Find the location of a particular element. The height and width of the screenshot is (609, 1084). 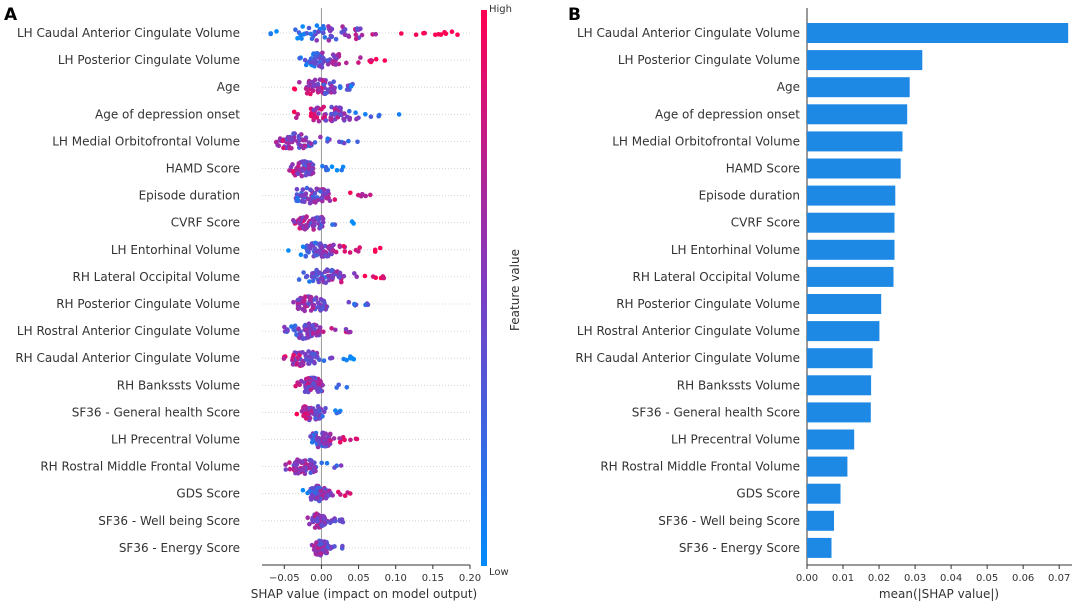

bar-feature-label: GDS Score is located at coordinates (768, 494).